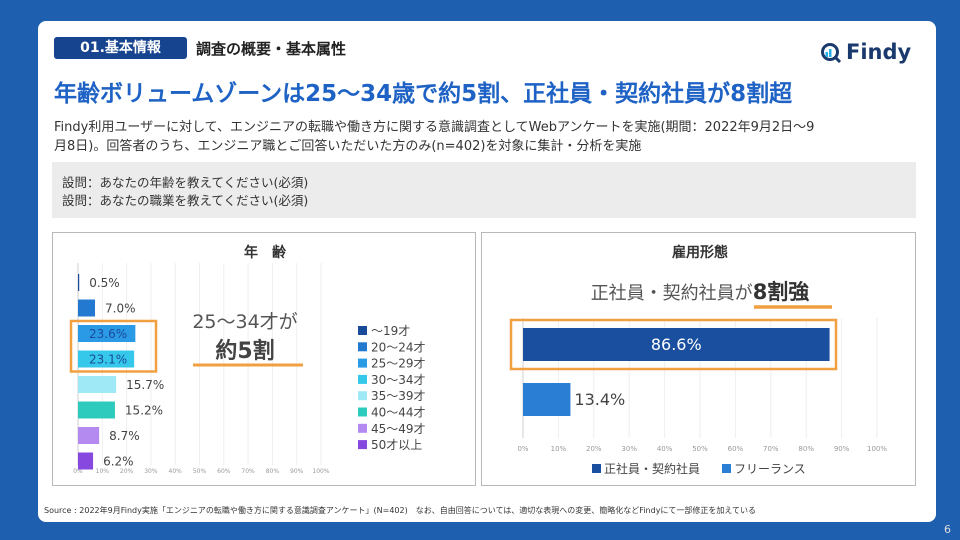 The width and height of the screenshot is (960, 540). I want to click on legend-label: 30〜34才, so click(398, 380).